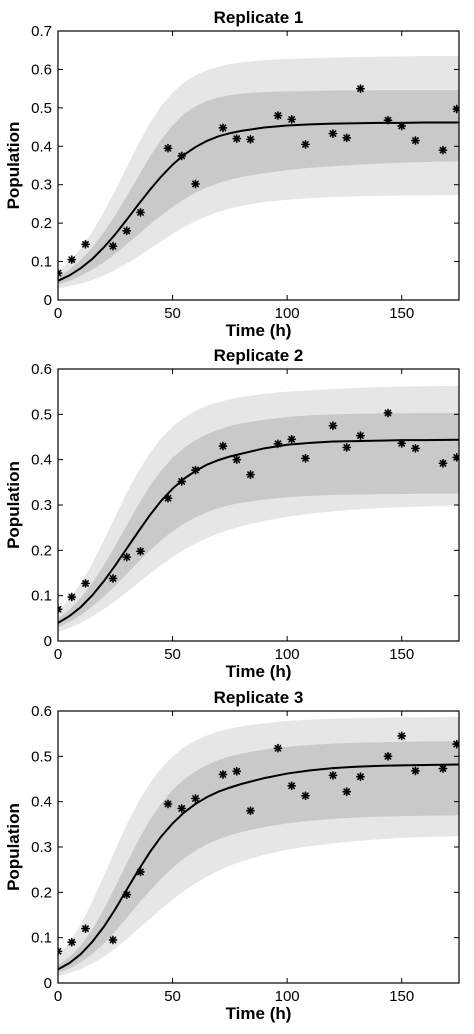 The height and width of the screenshot is (1034, 474). Describe the element at coordinates (172, 654) in the screenshot. I see `x-tick-label: 50` at that location.